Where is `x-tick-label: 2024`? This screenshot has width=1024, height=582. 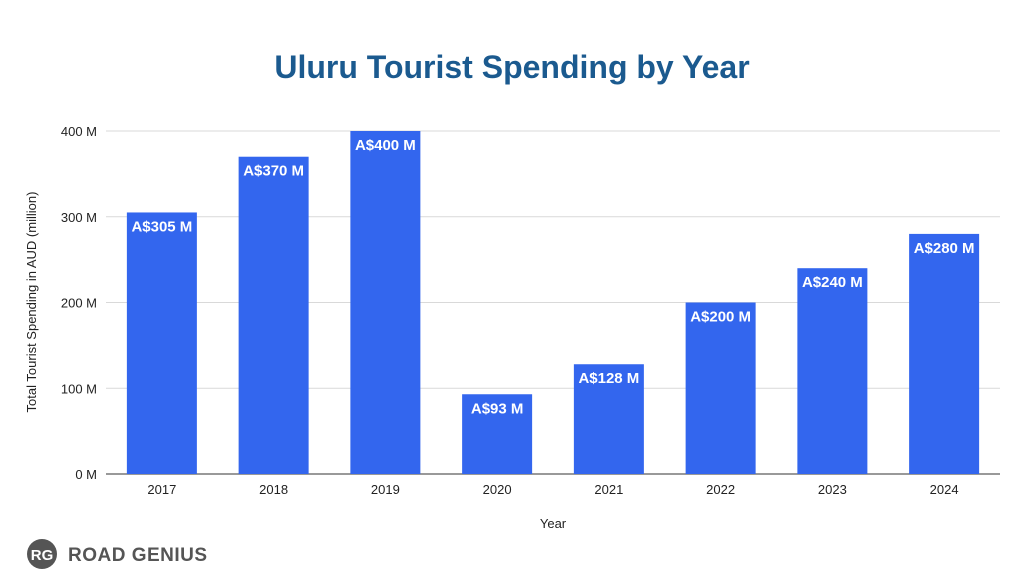
x-tick-label: 2024 is located at coordinates (944, 489).